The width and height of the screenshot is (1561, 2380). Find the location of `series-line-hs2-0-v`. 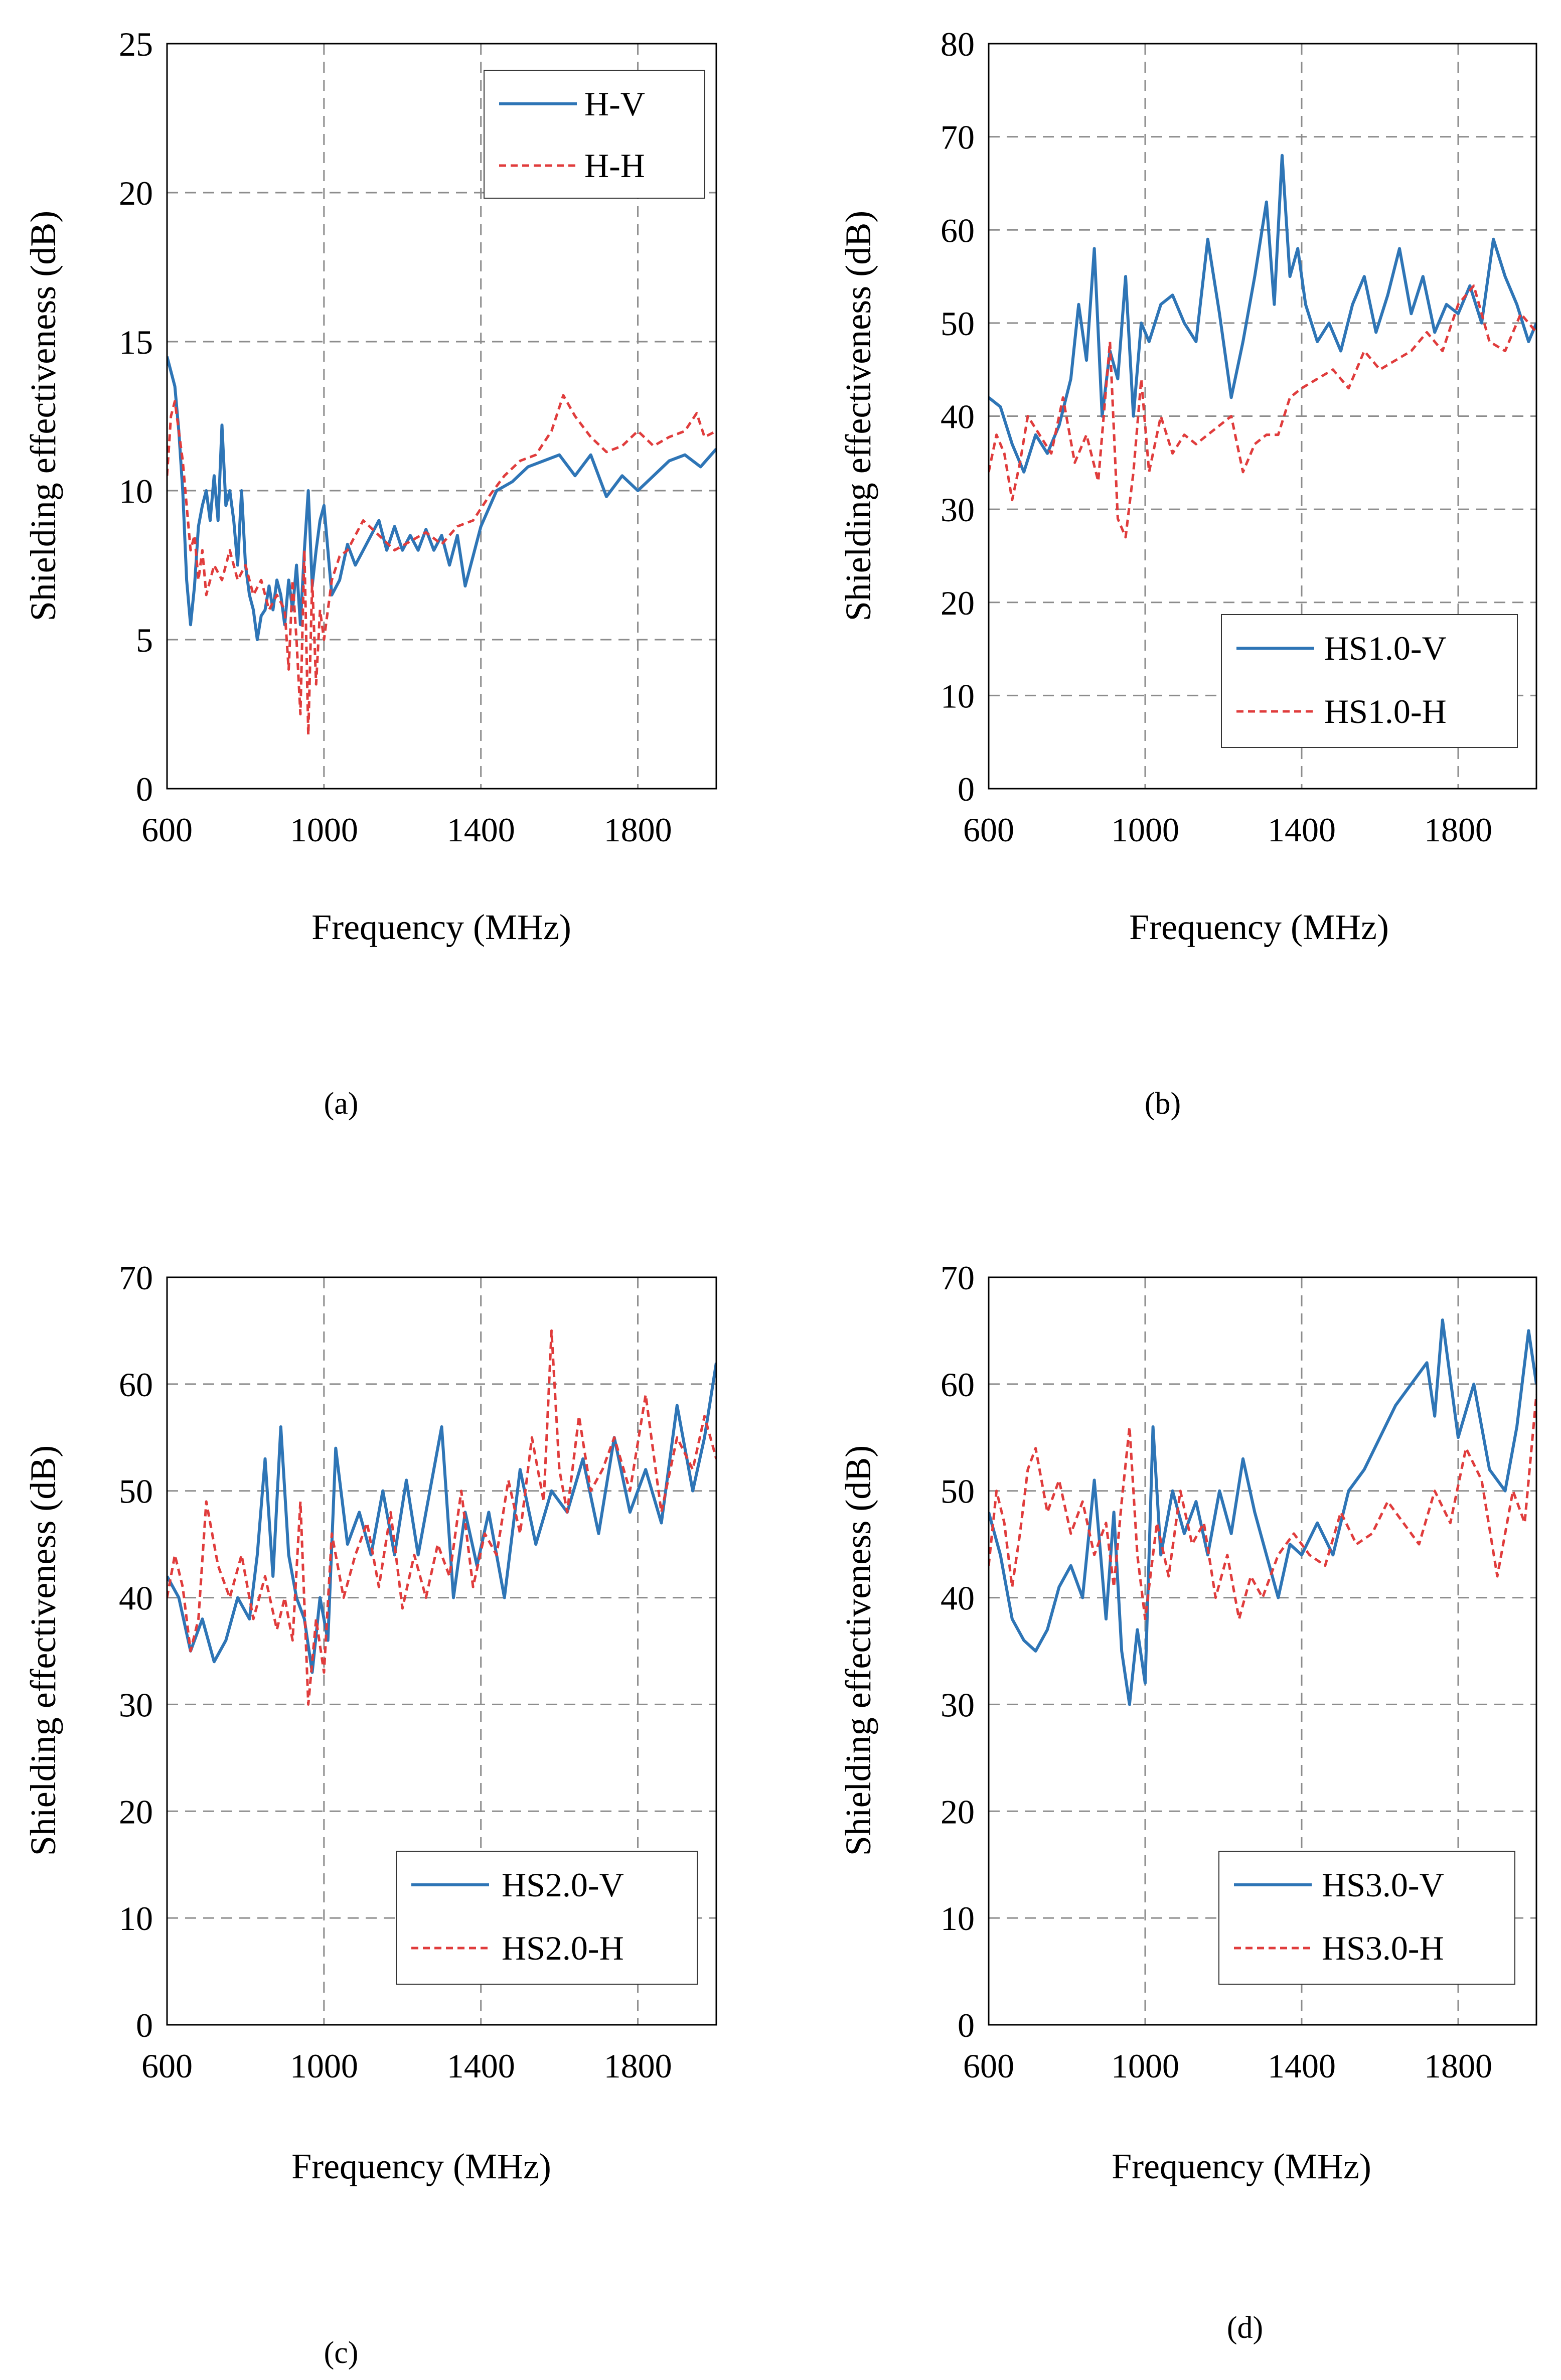

series-line-hs2-0-v is located at coordinates (441, 1518).